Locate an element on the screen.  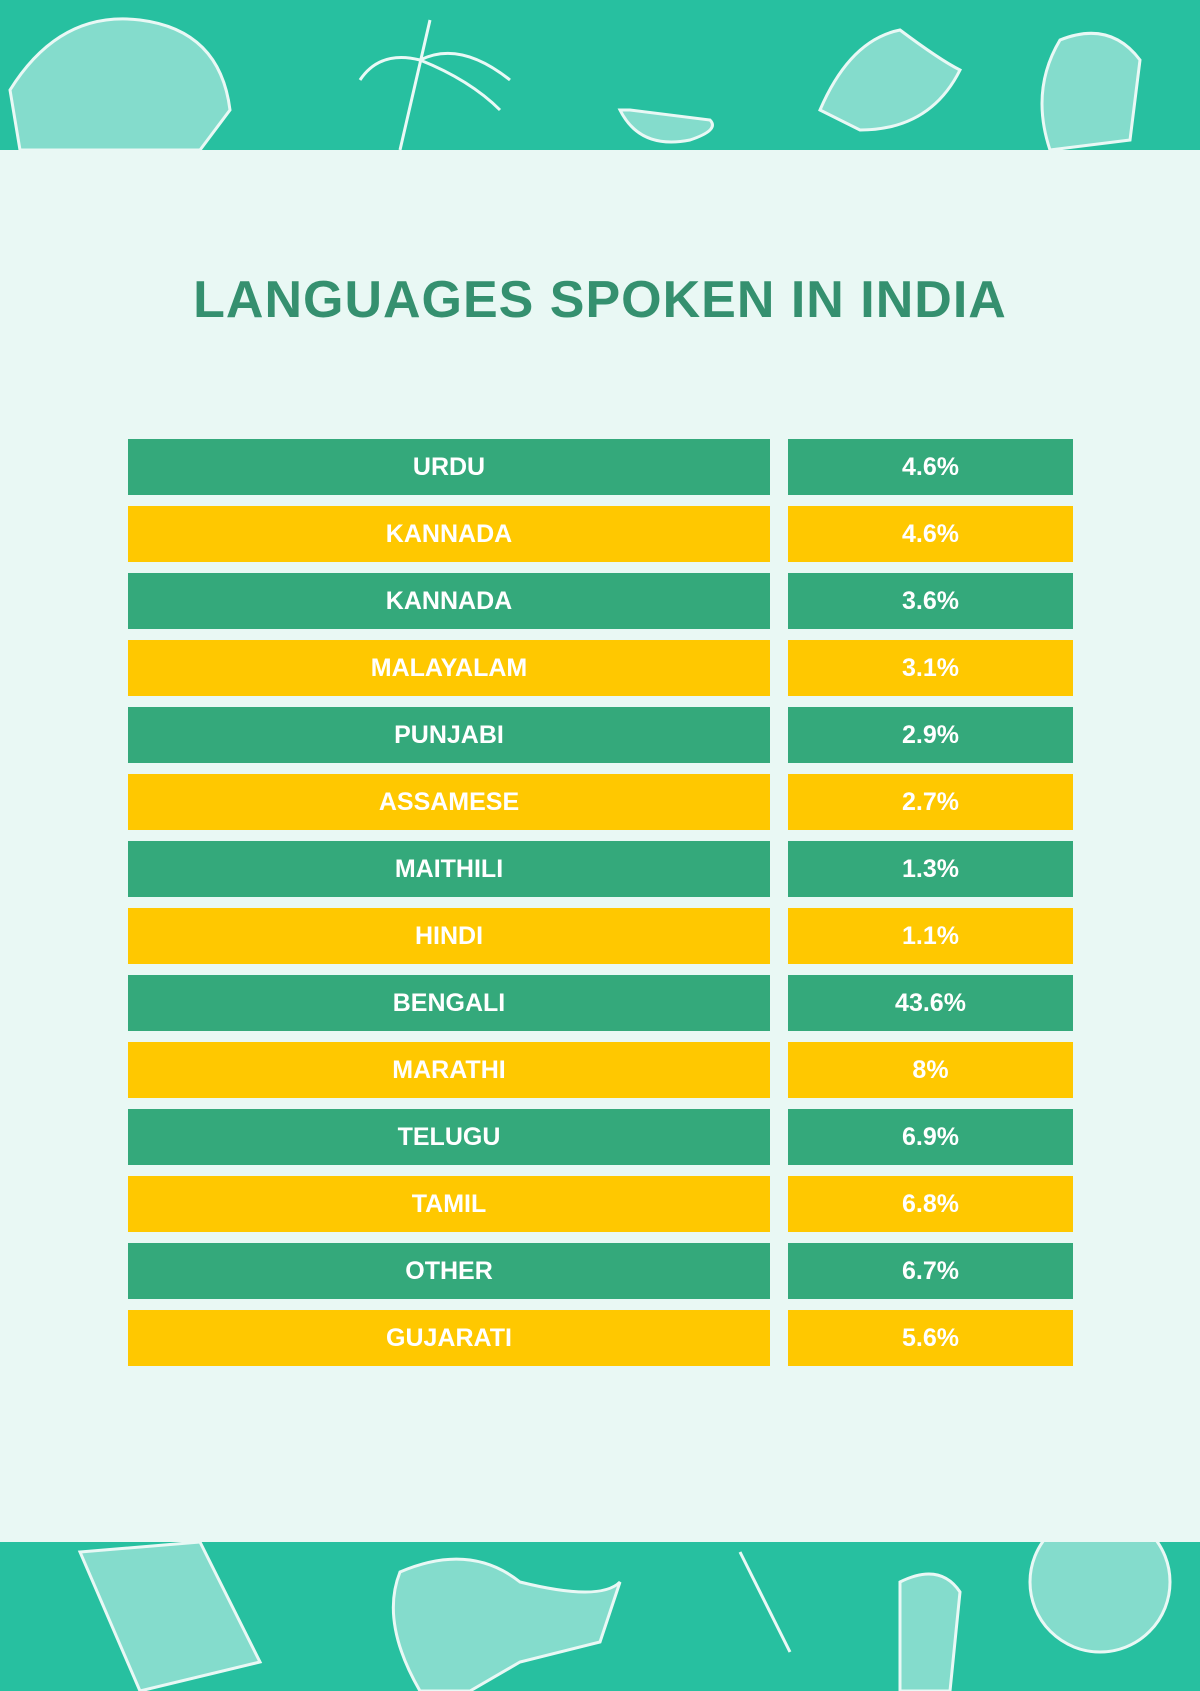
table-row: MAITHILI 1.3% is located at coordinates (600, 869).